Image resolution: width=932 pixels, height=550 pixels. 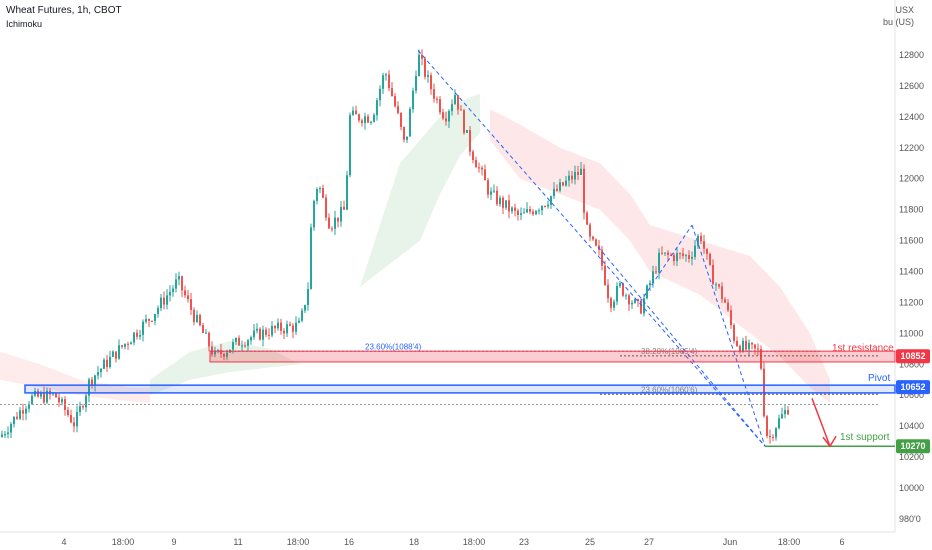 What do you see at coordinates (911, 272) in the screenshot?
I see `y-tick-label: 11400` at bounding box center [911, 272].